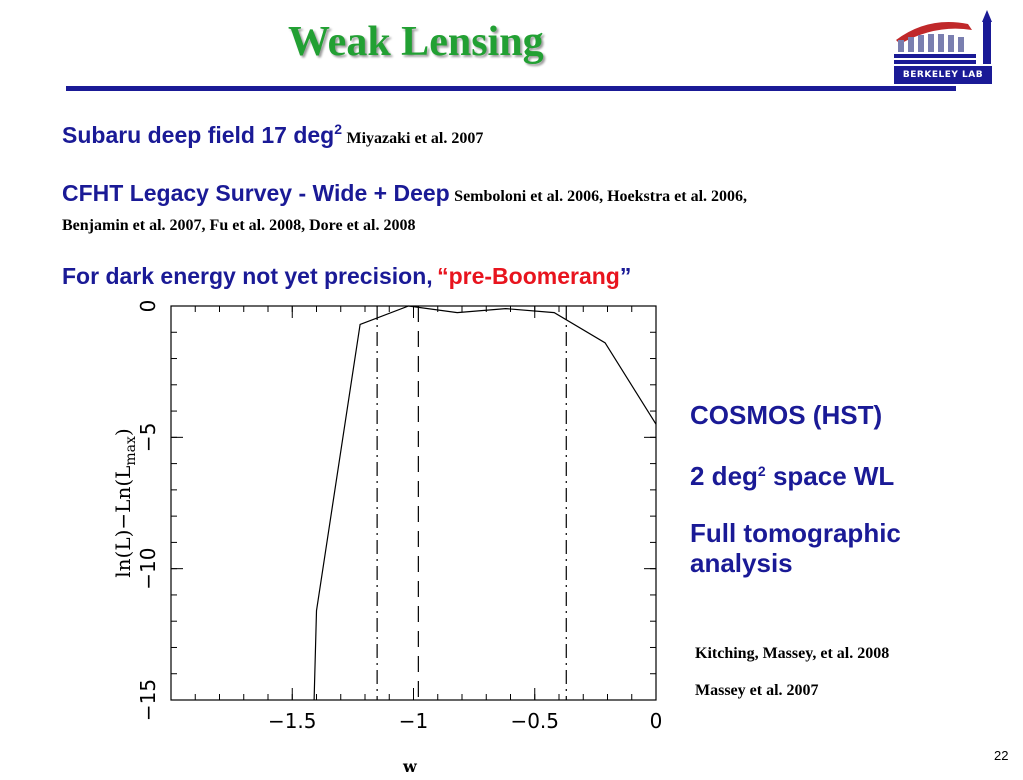 This screenshot has height=780, width=1023. Describe the element at coordinates (792, 653) in the screenshot. I see `citation-kitching: Kitching, Massey, et al. 2008` at that location.